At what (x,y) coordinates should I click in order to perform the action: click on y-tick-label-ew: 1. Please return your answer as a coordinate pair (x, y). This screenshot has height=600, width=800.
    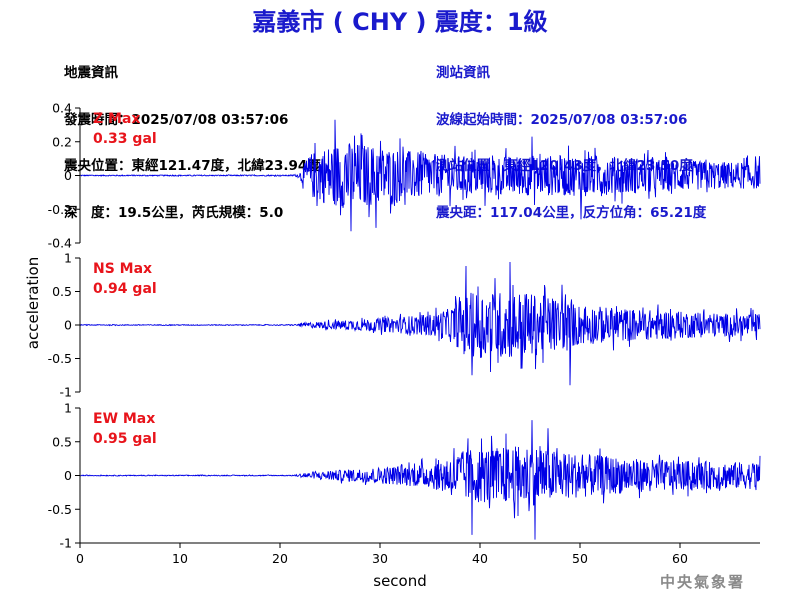
    Looking at the image, I should click on (68, 408).